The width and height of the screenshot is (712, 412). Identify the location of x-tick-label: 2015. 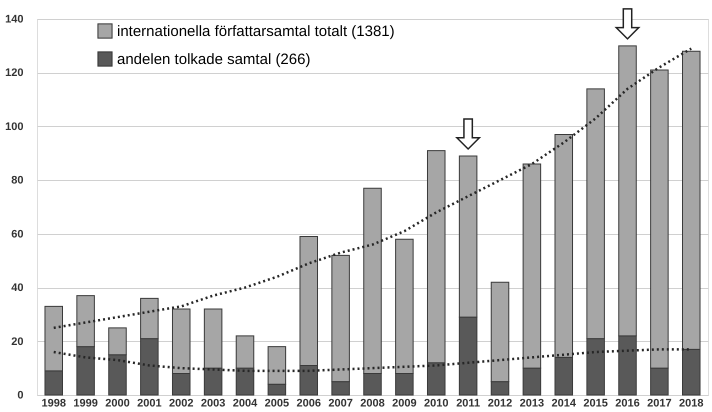
(595, 404).